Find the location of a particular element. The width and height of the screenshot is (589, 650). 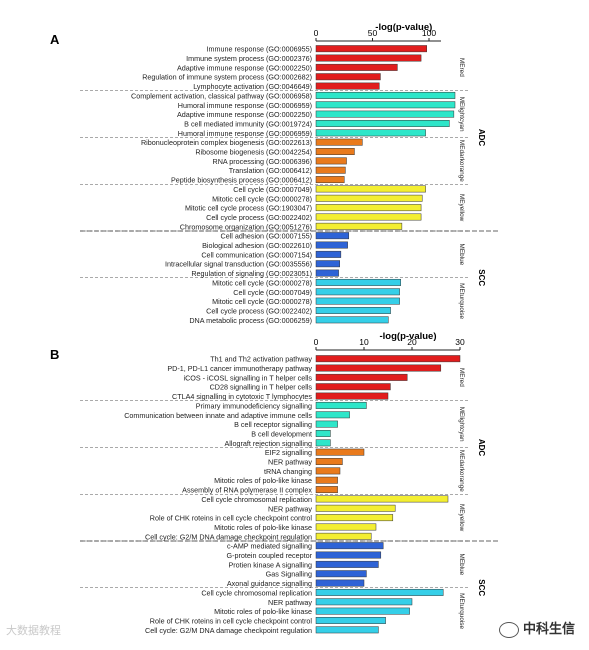

term-label: Protien kinase A signalling is located at coordinates (270, 564).